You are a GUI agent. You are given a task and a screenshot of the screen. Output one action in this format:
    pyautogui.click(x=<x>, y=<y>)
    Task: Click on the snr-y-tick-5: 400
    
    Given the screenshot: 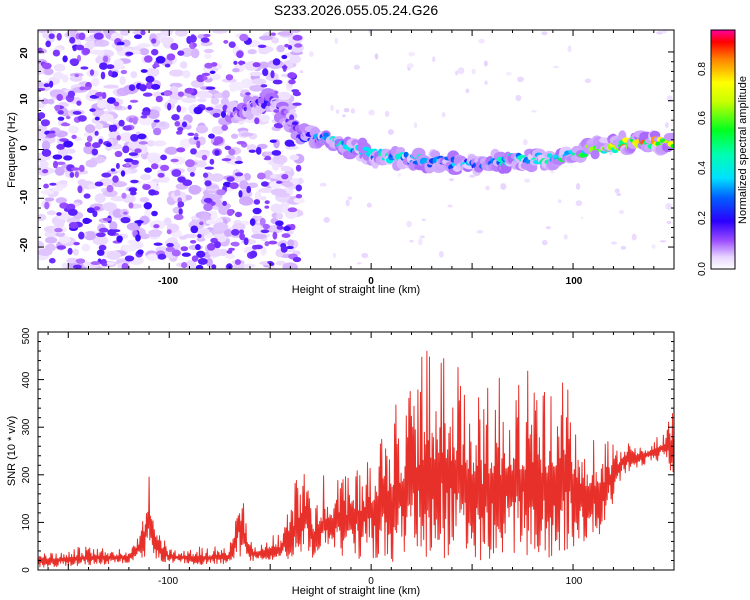 What is the action you would take?
    pyautogui.click(x=26, y=379)
    